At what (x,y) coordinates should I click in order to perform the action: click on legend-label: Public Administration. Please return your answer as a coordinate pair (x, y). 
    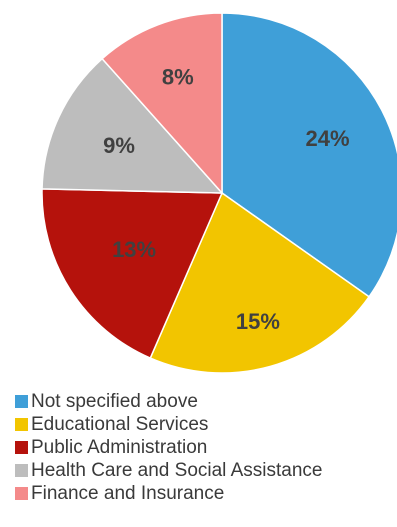
    Looking at the image, I should click on (119, 447).